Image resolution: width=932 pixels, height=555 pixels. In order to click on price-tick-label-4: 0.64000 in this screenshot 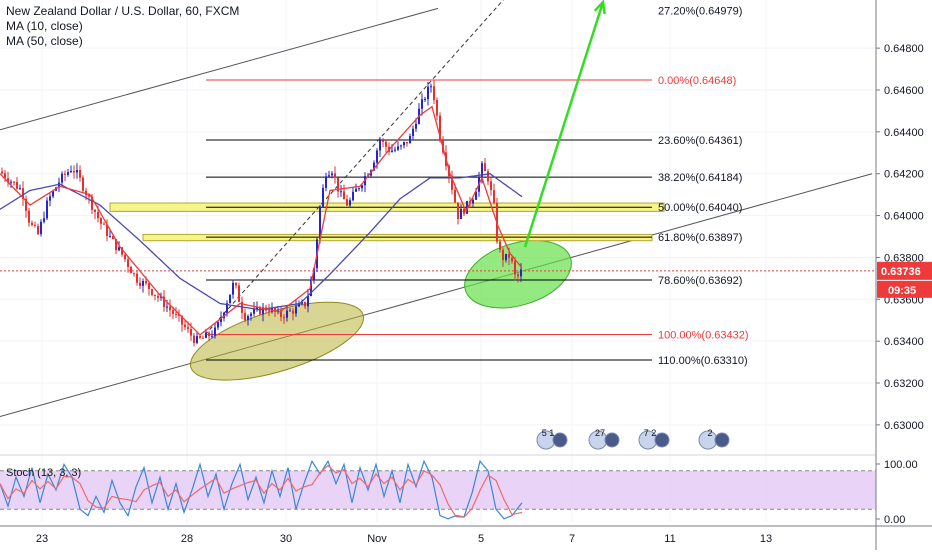, I will do `click(904, 217)`.